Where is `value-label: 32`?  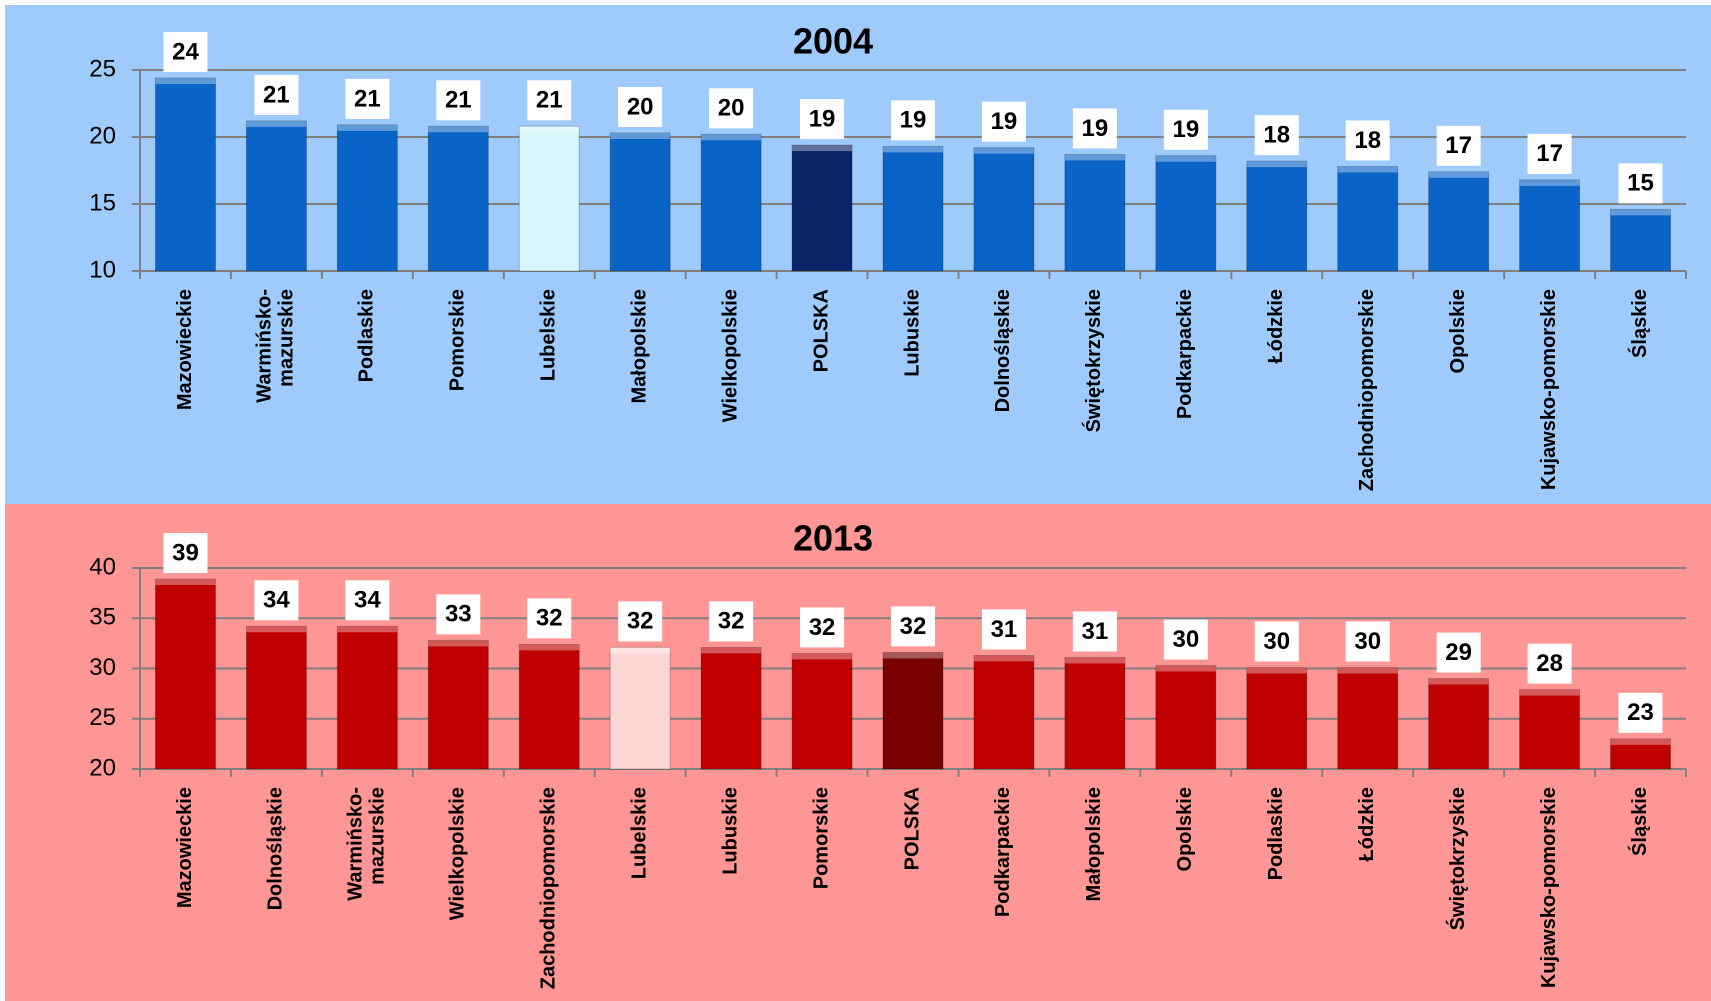 value-label: 32 is located at coordinates (640, 621).